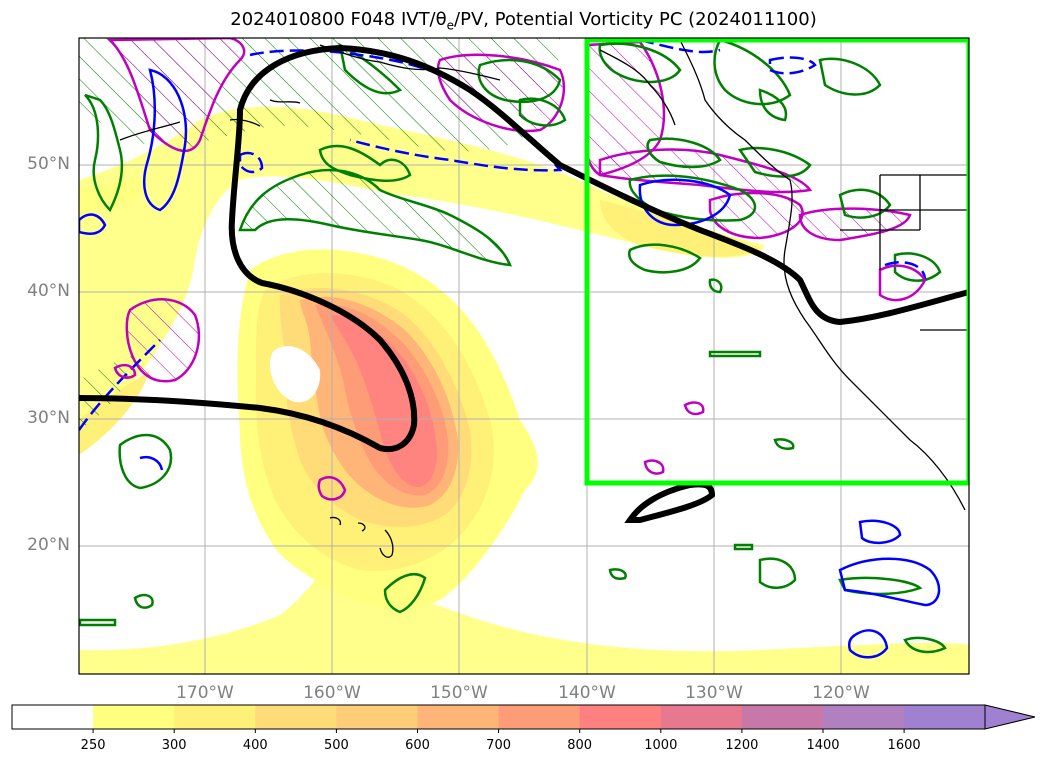  I want to click on colorbar-label: 700, so click(498, 745).